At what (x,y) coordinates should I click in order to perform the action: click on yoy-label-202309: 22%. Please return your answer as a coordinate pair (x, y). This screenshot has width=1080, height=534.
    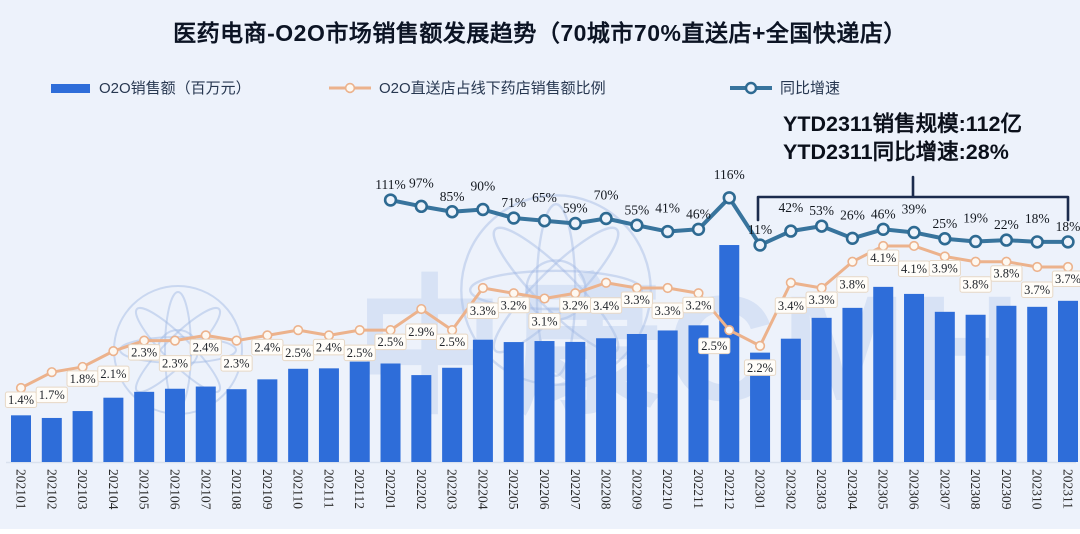
    Looking at the image, I should click on (1006, 224).